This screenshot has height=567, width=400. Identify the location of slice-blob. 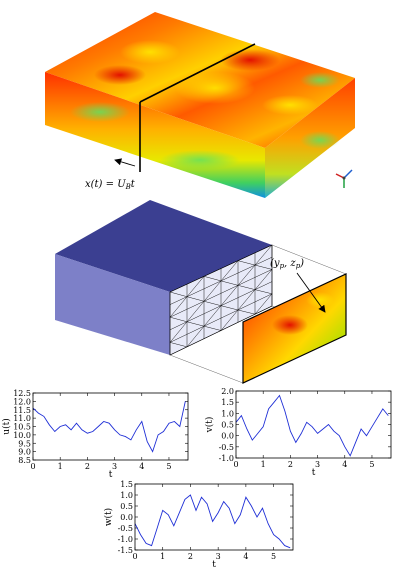
(290, 325).